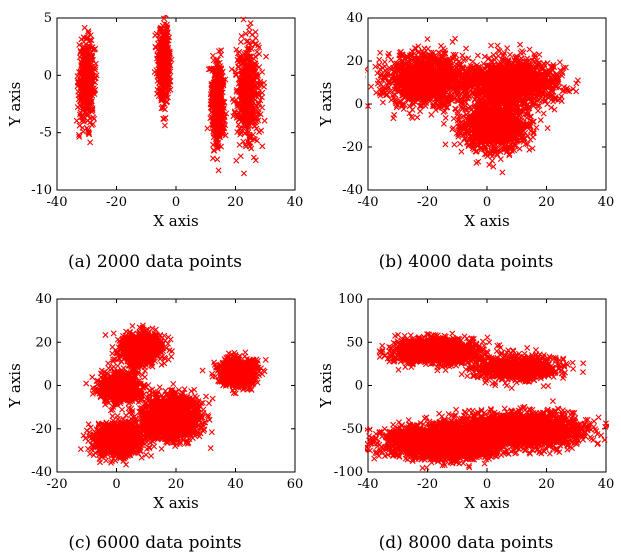  What do you see at coordinates (352, 147) in the screenshot?
I see `y-tick-label: -20` at bounding box center [352, 147].